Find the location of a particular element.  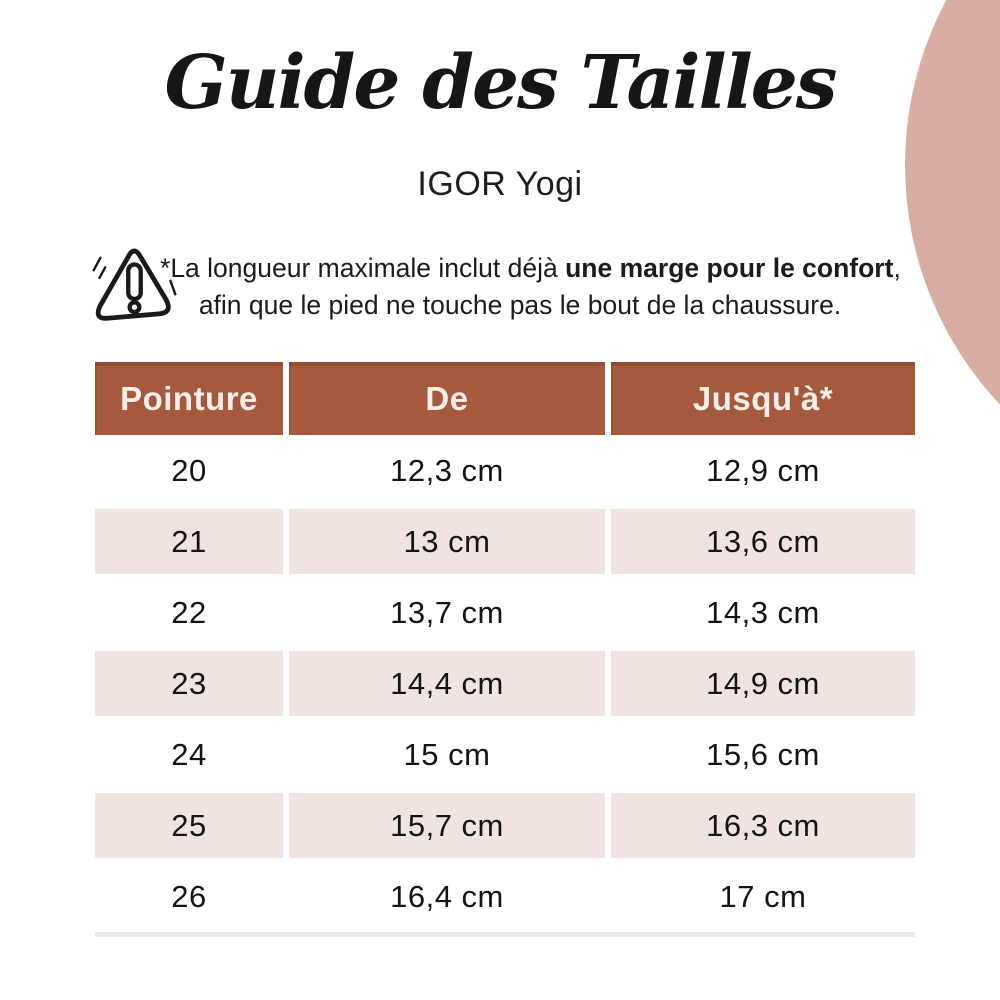

page-title: Guide des Tailles is located at coordinates (501, 83).